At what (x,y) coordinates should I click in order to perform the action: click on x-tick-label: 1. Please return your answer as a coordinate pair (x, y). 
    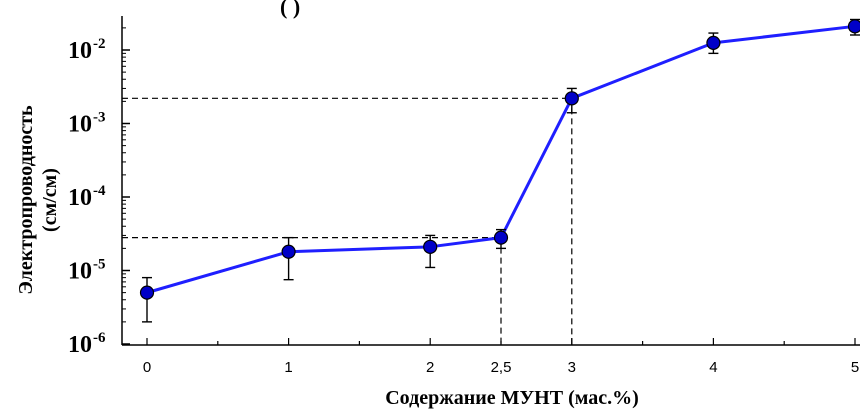
    Looking at the image, I should click on (288, 367).